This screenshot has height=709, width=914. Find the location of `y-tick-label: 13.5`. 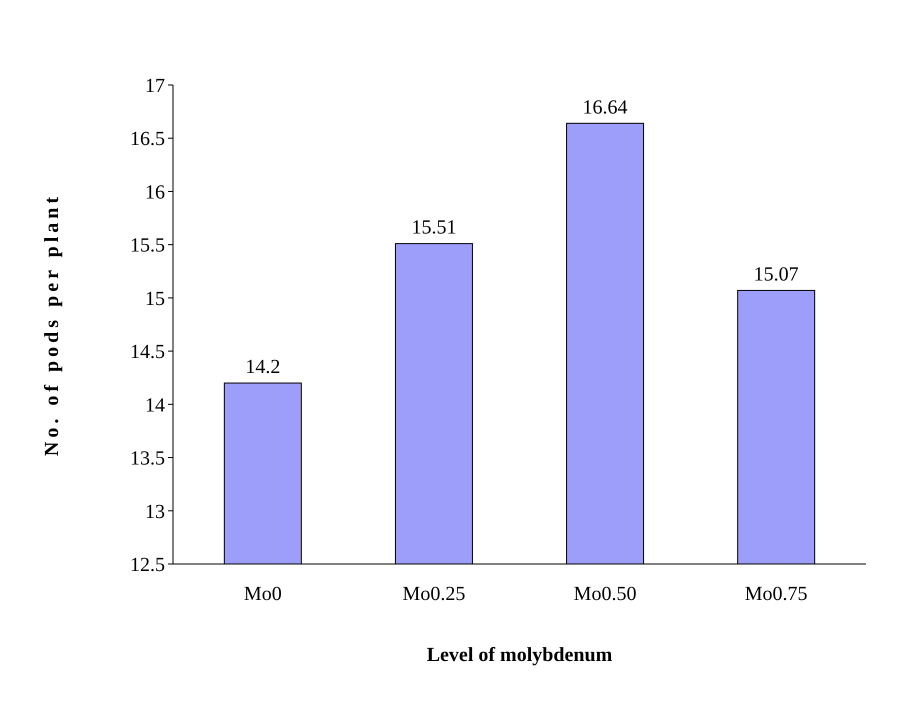

y-tick-label: 13.5 is located at coordinates (147, 459).